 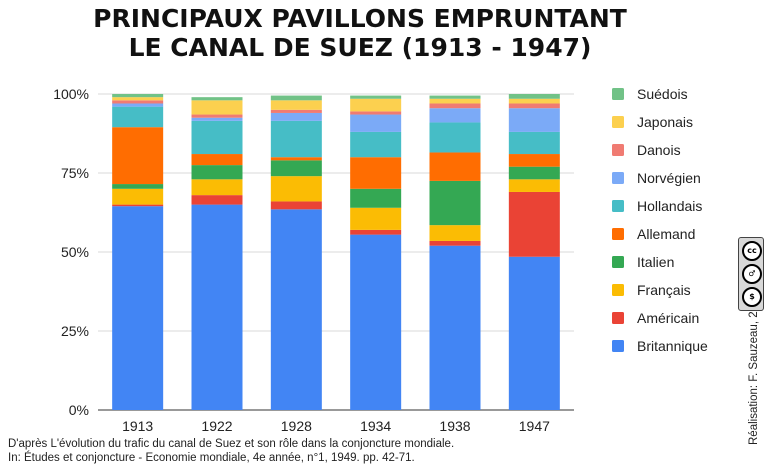 What do you see at coordinates (360, 47) in the screenshot?
I see `chart-title-line-2: LE CANAL DE SUEZ (1913 - 1947)` at bounding box center [360, 47].